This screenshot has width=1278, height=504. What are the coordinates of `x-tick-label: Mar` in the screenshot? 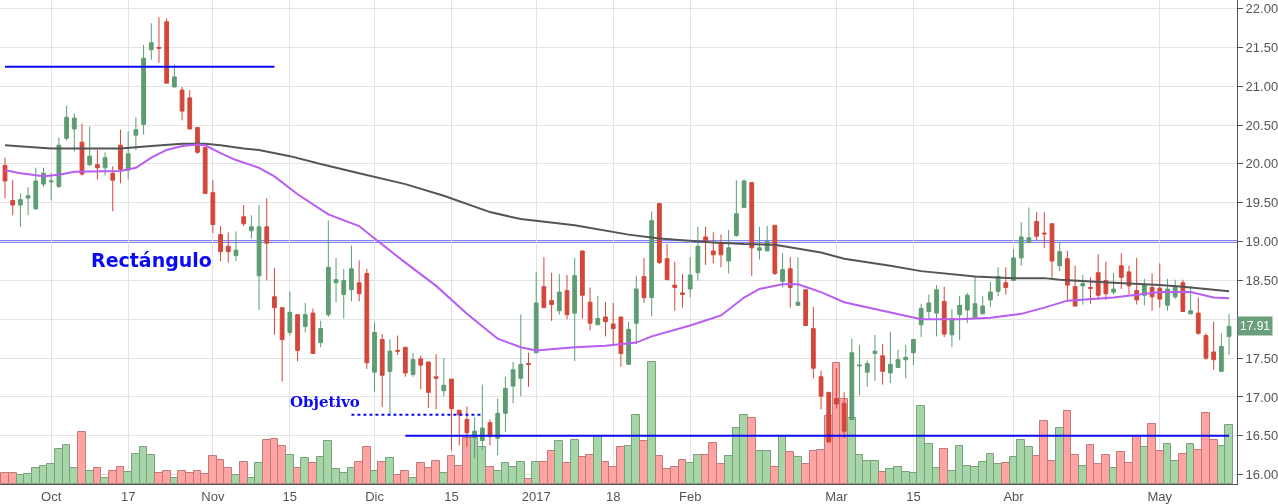 It's located at (837, 496).